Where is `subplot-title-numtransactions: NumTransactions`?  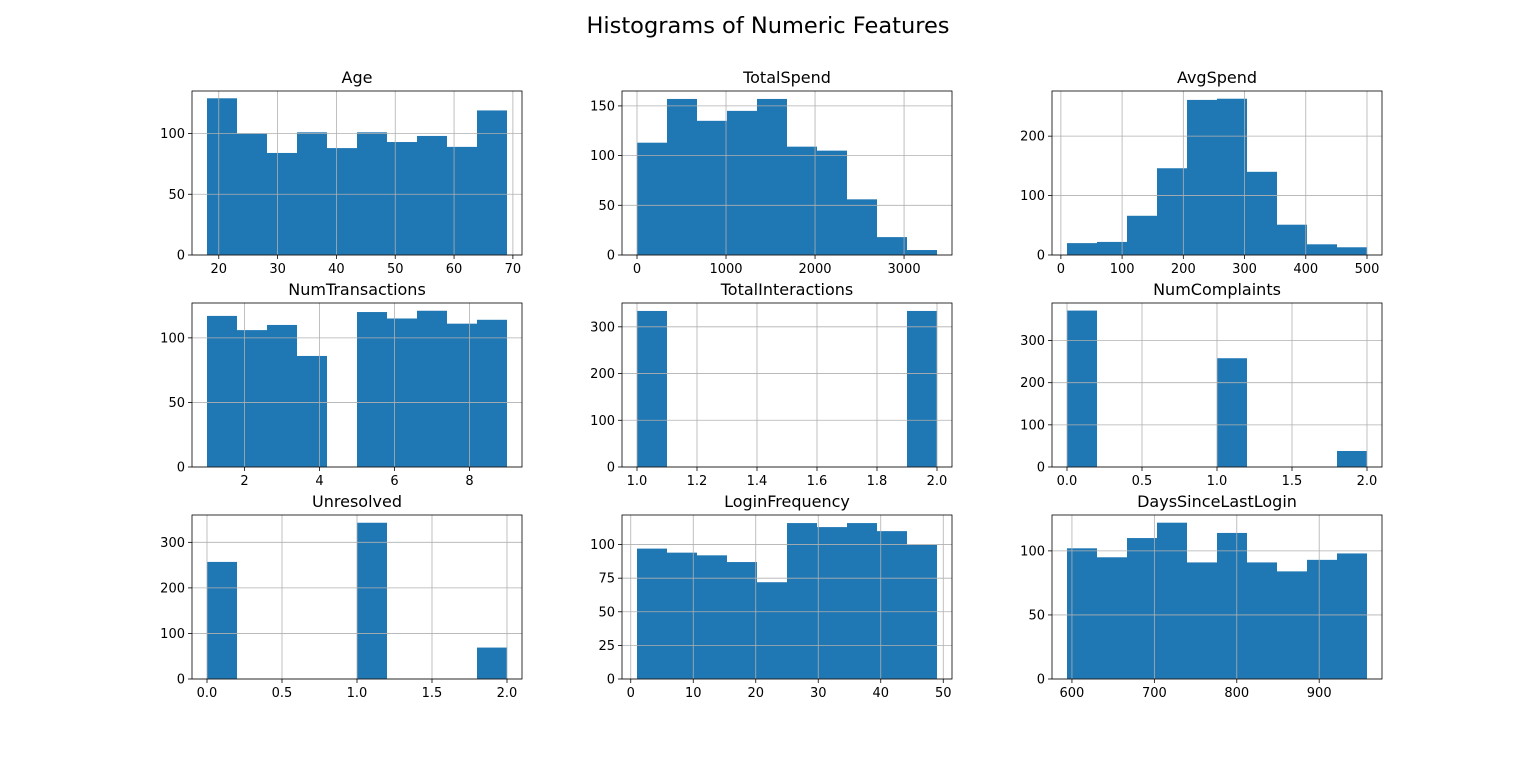
subplot-title-numtransactions: NumTransactions is located at coordinates (357, 289).